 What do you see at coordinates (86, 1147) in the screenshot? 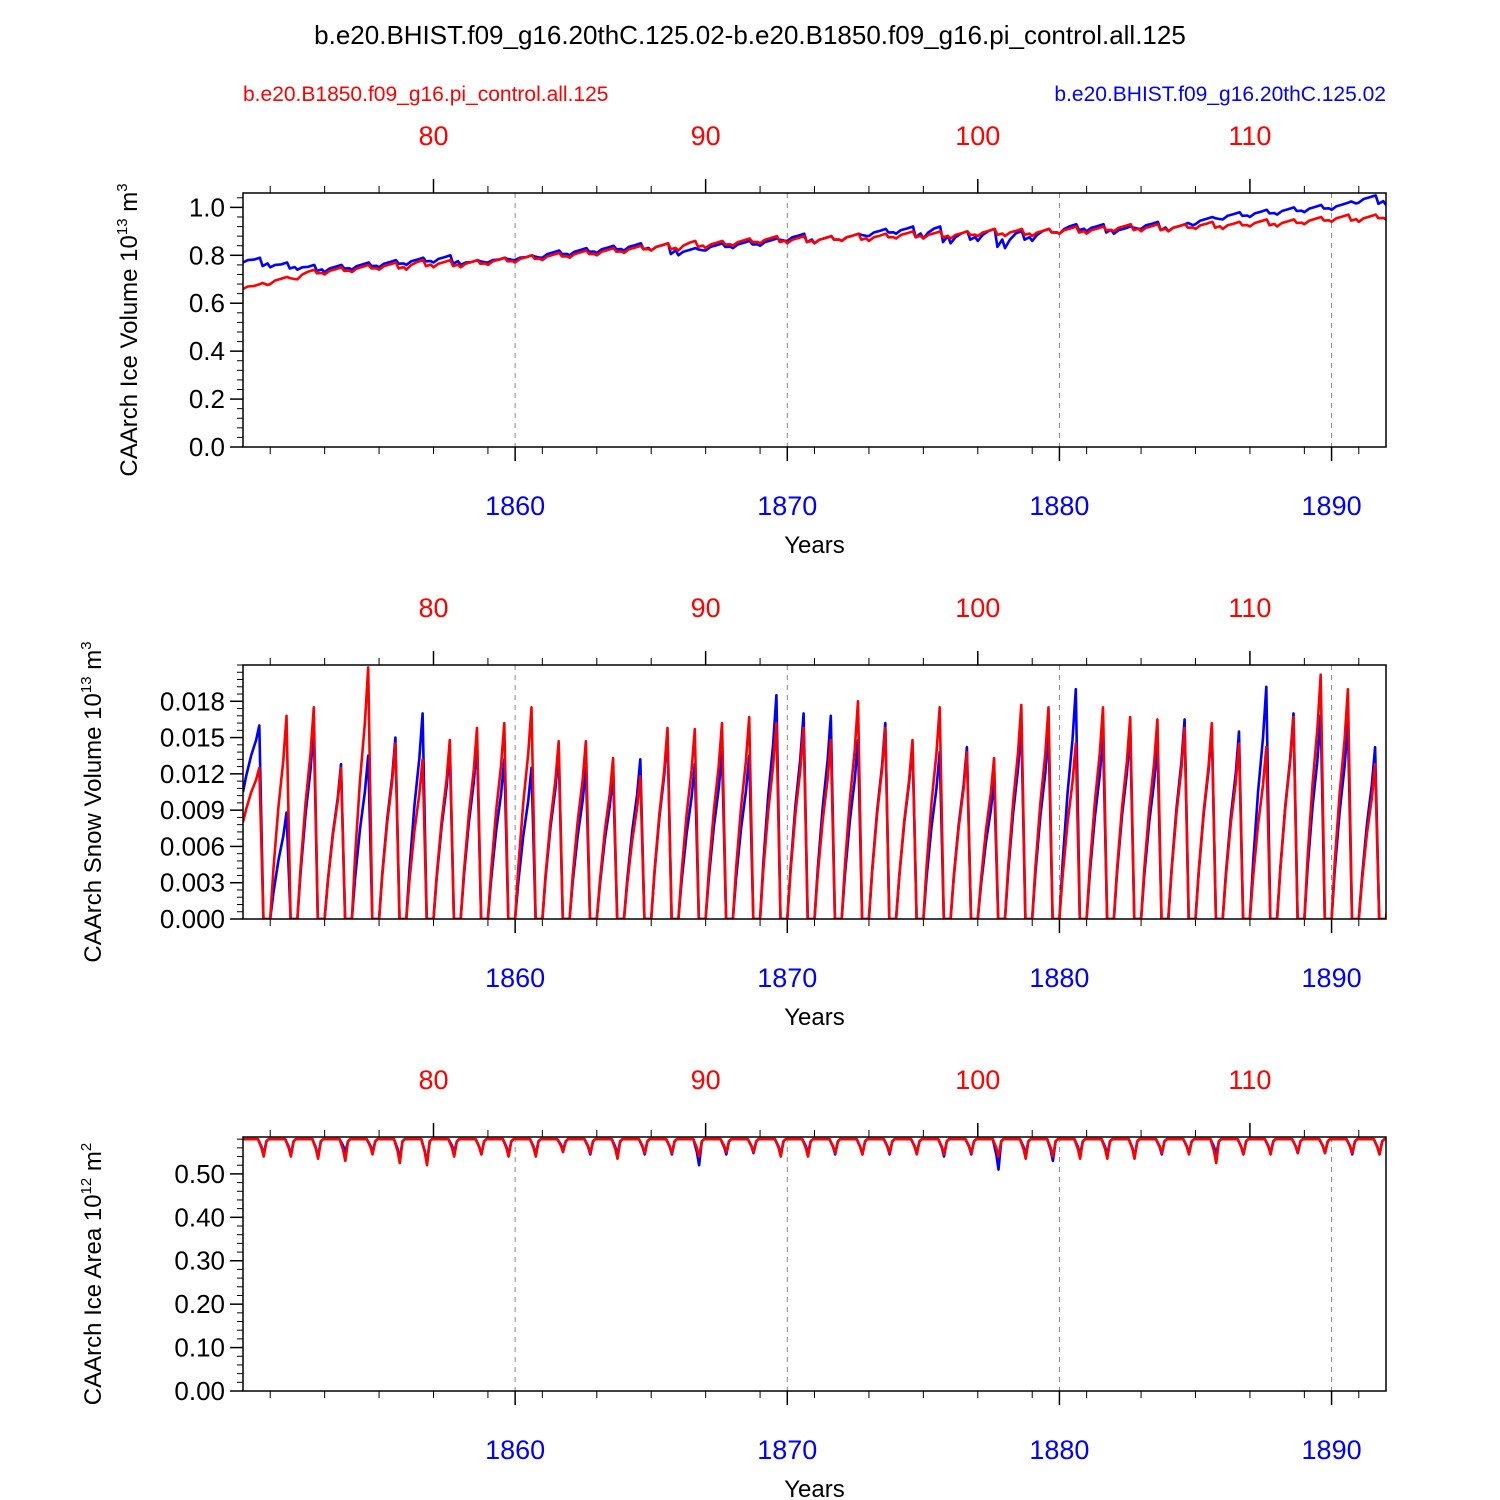
I see `y-axis-title-part: 2` at bounding box center [86, 1147].